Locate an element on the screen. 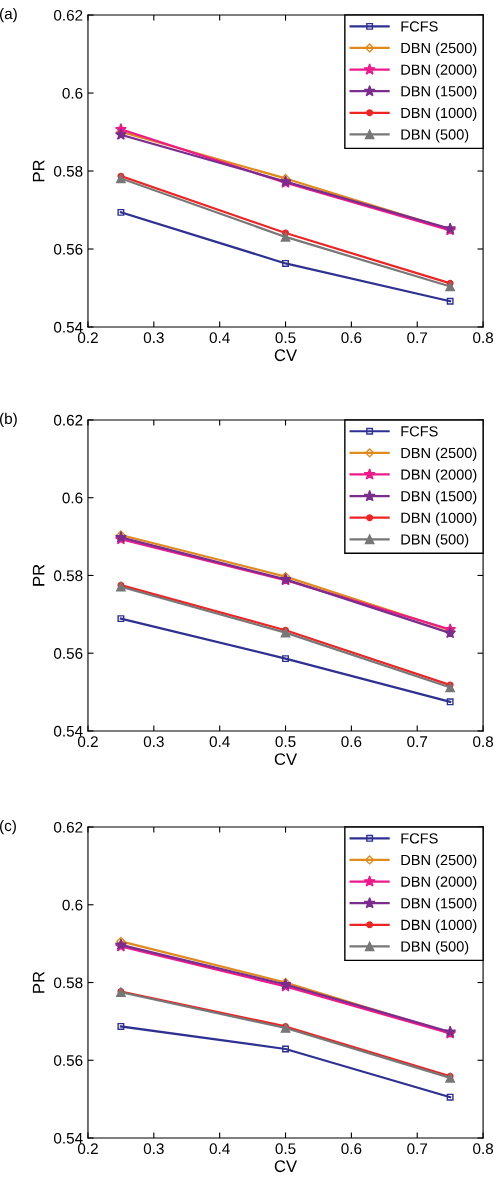 This screenshot has width=497, height=1204. chart-title: (a) is located at coordinates (8, 15).